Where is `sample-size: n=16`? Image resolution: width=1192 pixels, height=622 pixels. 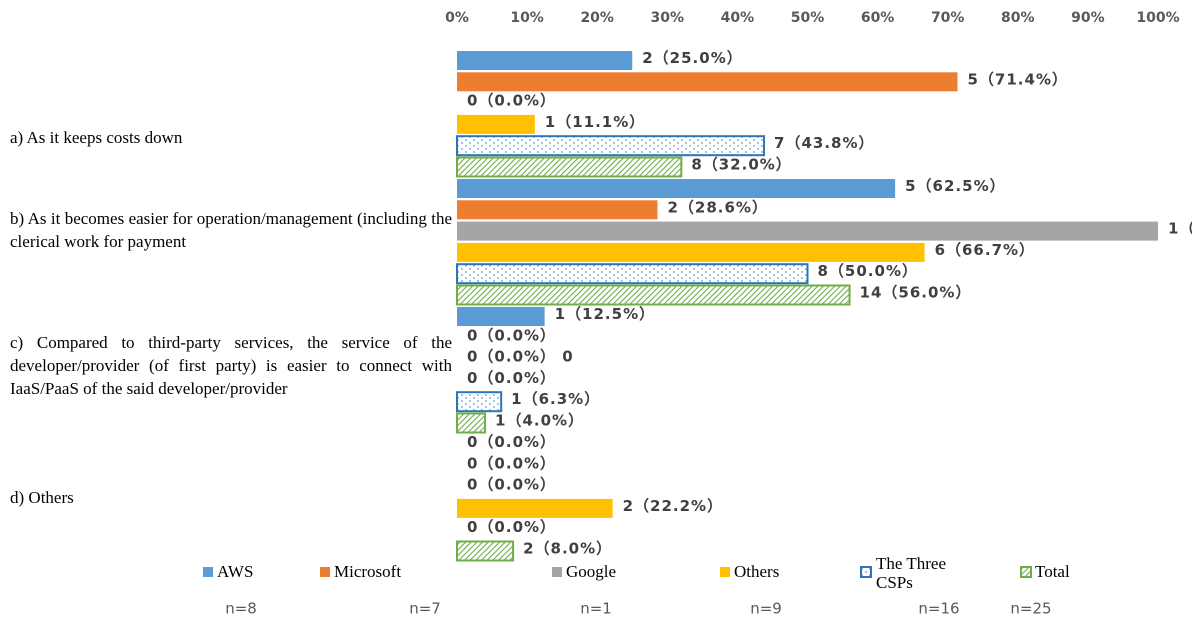
sample-size: n=16 is located at coordinates (938, 609).